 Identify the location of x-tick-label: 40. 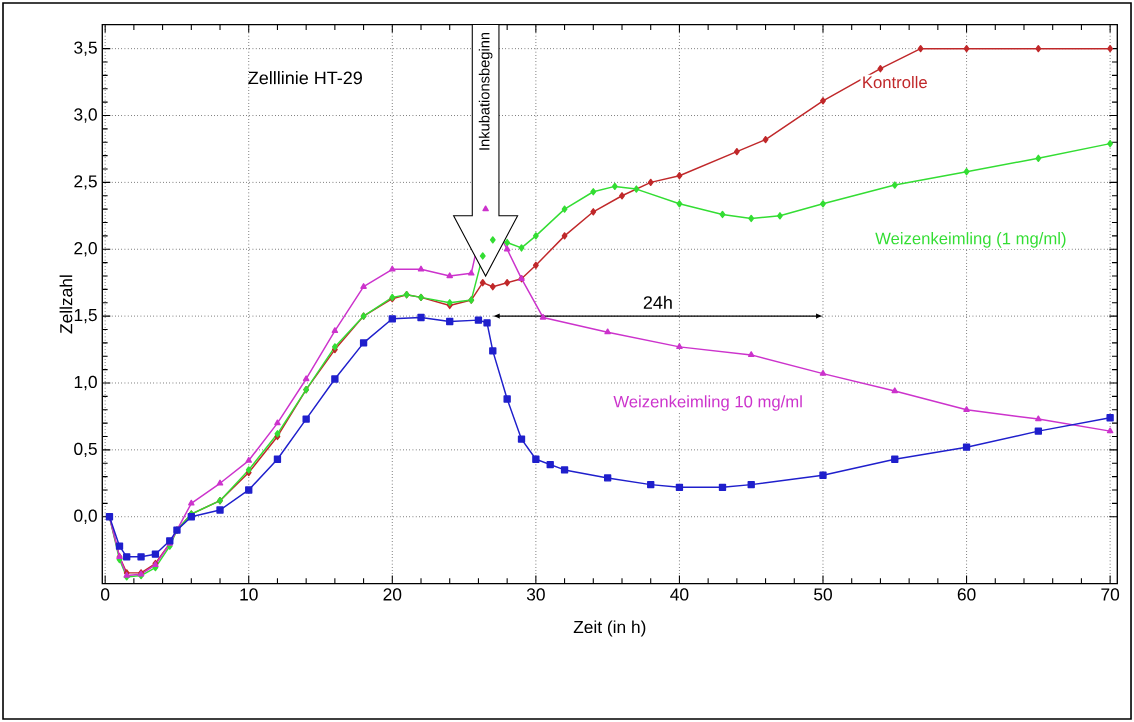
(679, 594).